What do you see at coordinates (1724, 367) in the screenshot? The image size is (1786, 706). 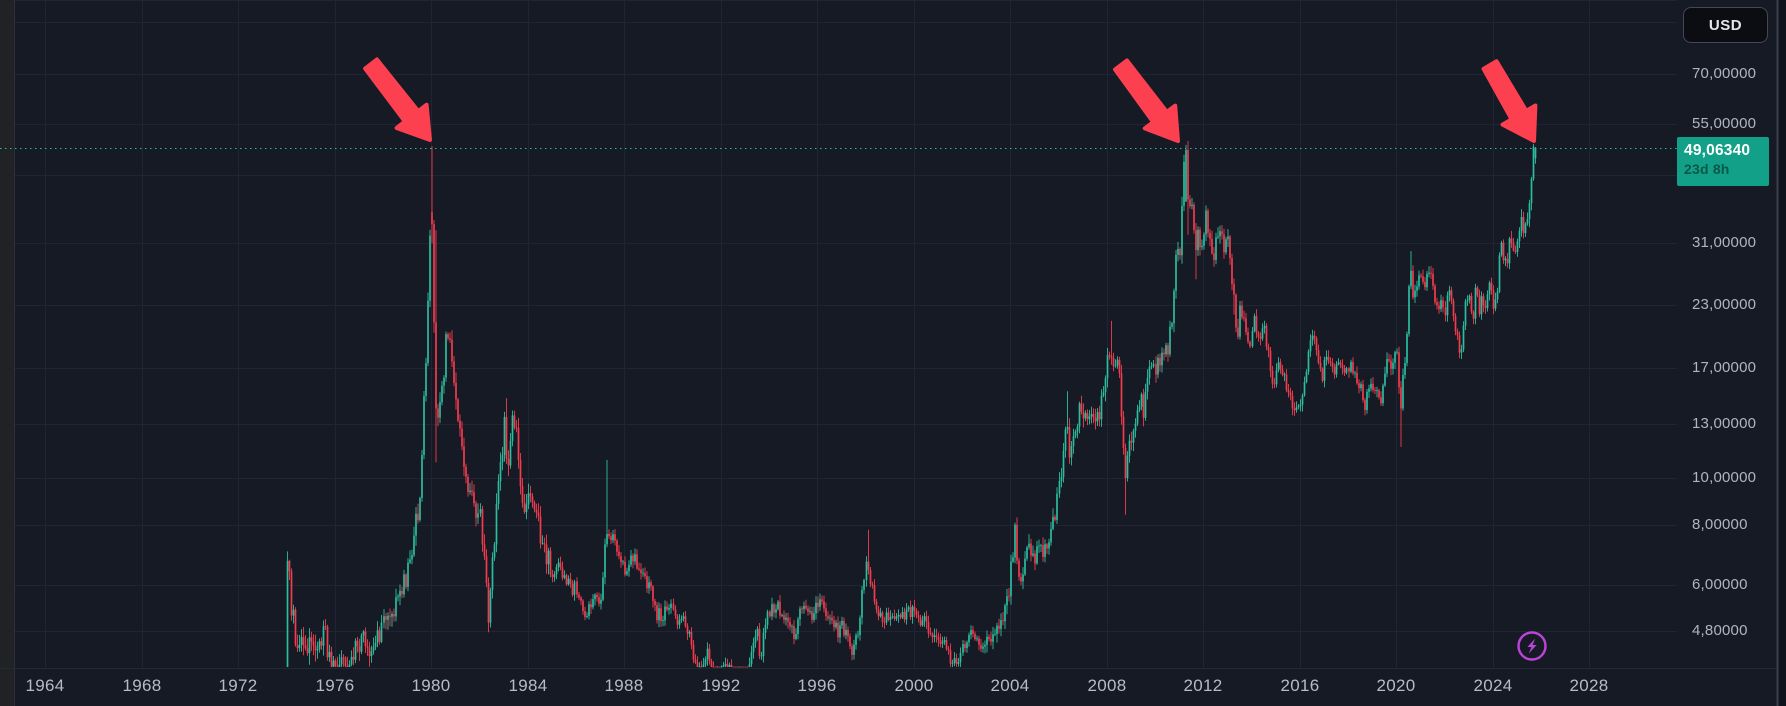 I see `price-tick-label: 17,00000` at bounding box center [1724, 367].